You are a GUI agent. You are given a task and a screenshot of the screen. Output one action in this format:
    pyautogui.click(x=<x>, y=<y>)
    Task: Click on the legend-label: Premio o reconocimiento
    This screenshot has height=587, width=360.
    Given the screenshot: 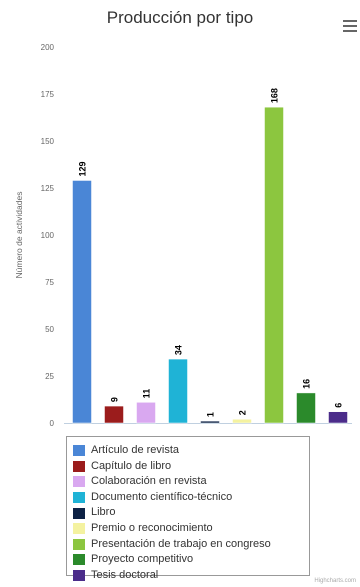 What is the action you would take?
    pyautogui.click(x=152, y=527)
    